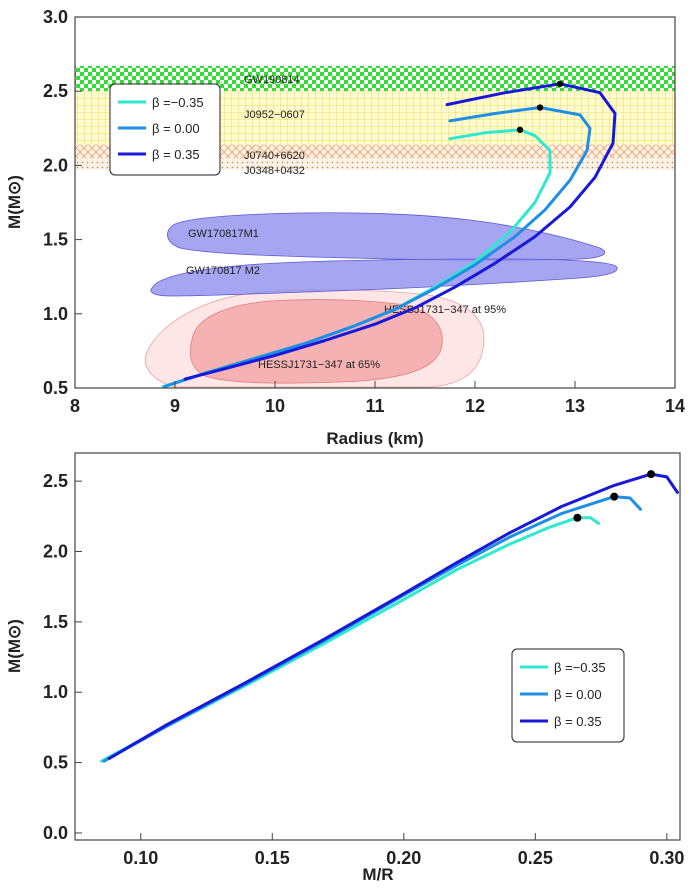 Image resolution: width=692 pixels, height=888 pixels. Describe the element at coordinates (384, 277) in the screenshot. I see `region-gw170817-m2` at that location.